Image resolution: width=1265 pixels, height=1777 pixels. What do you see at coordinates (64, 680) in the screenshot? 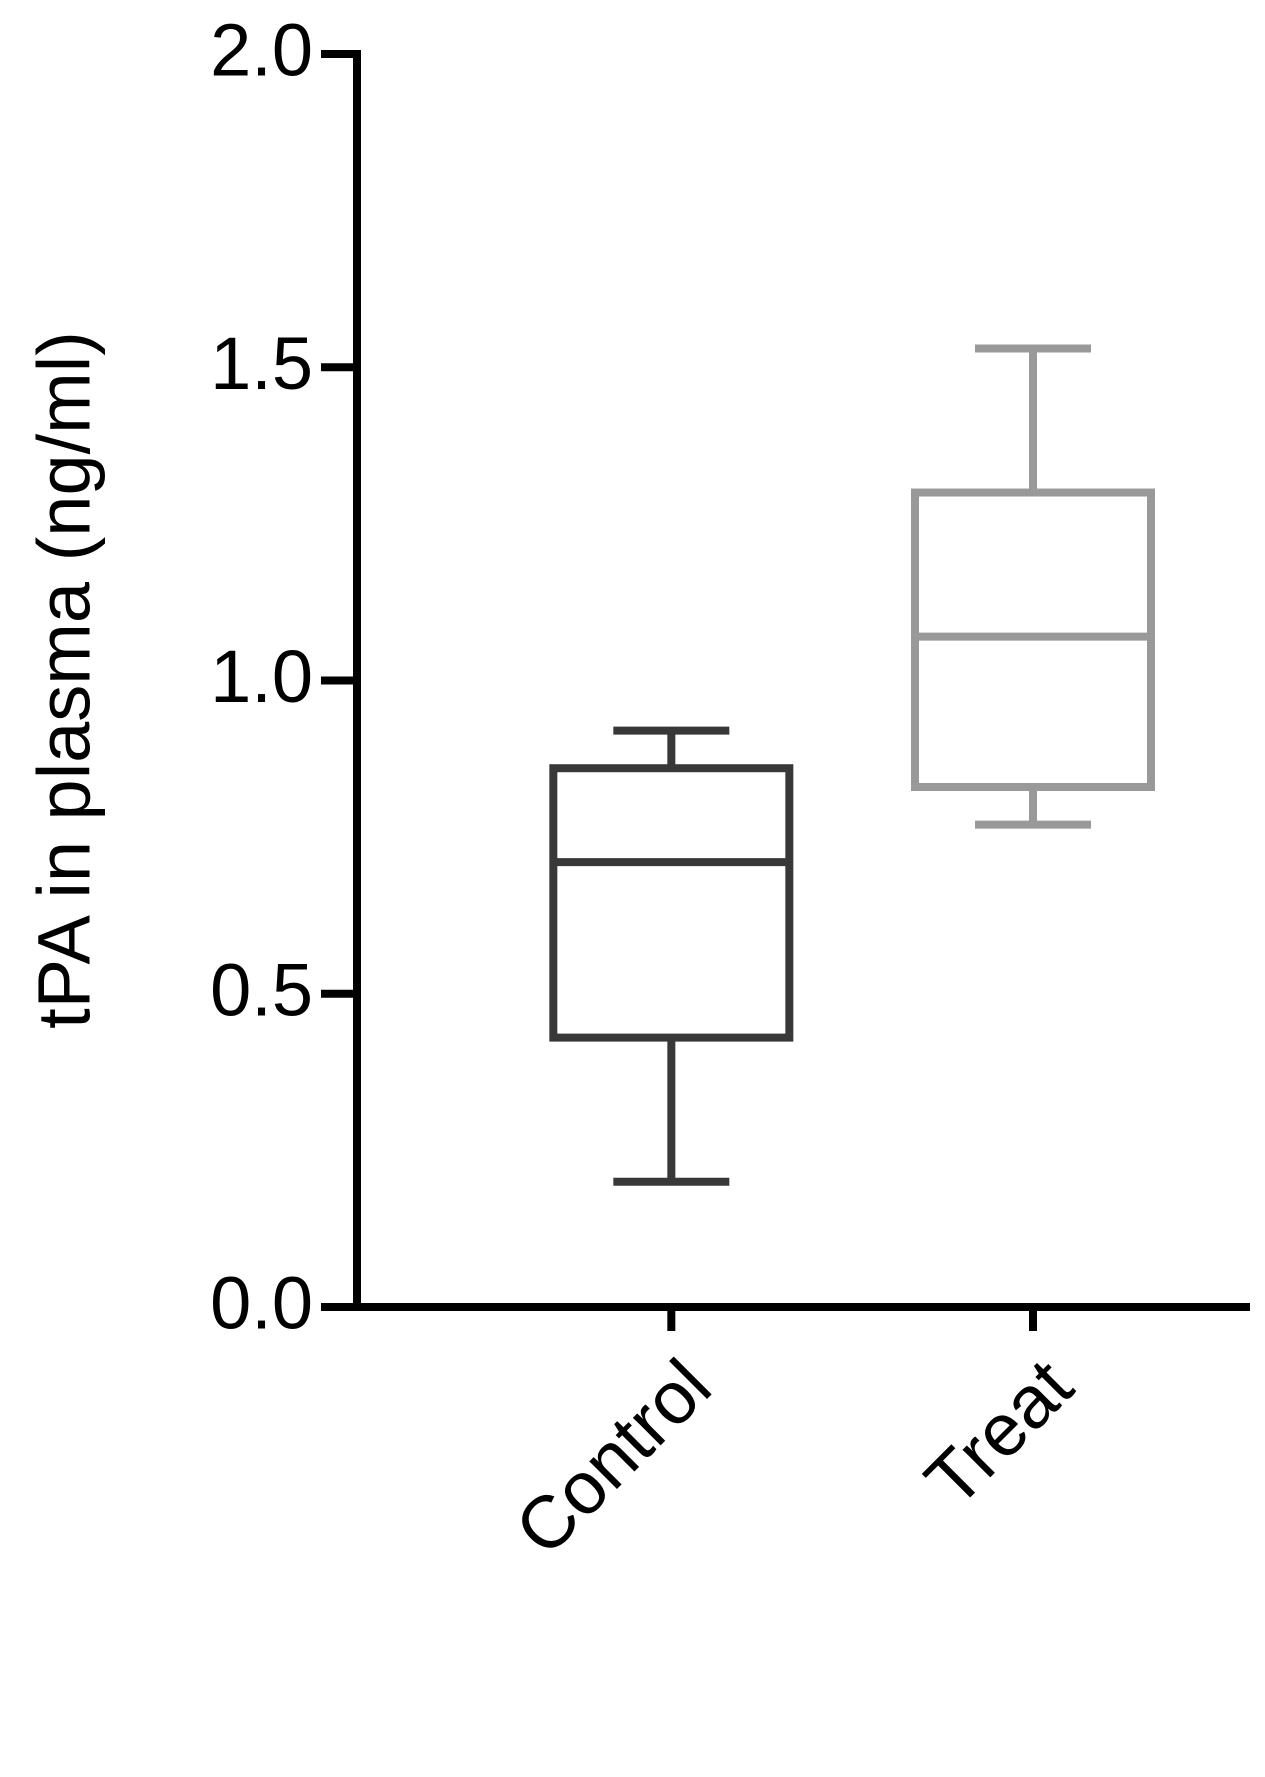
I see `y-axis-label: tPA in plasma (ng/ml)` at bounding box center [64, 680].